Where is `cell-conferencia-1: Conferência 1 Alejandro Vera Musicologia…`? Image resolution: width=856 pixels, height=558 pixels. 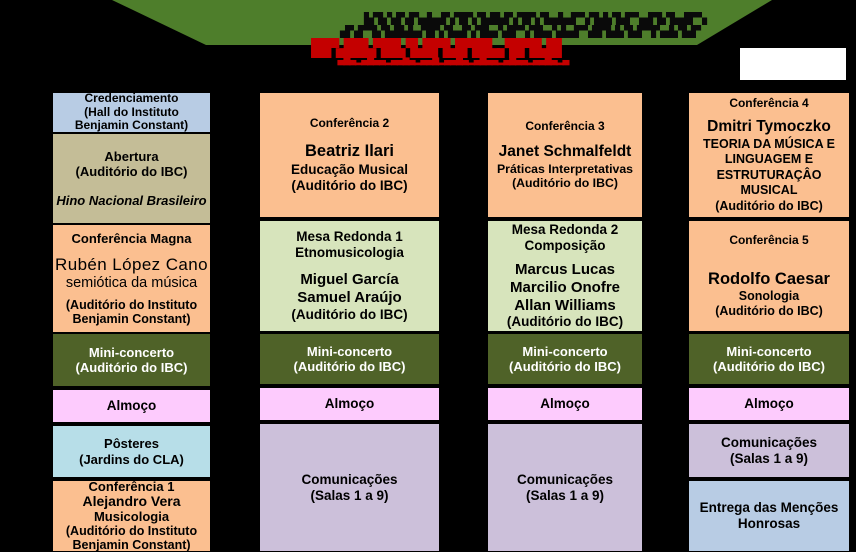
cell-conferencia-1: Conferência 1 Alejandro Vera Musicologia… is located at coordinates (131, 516).